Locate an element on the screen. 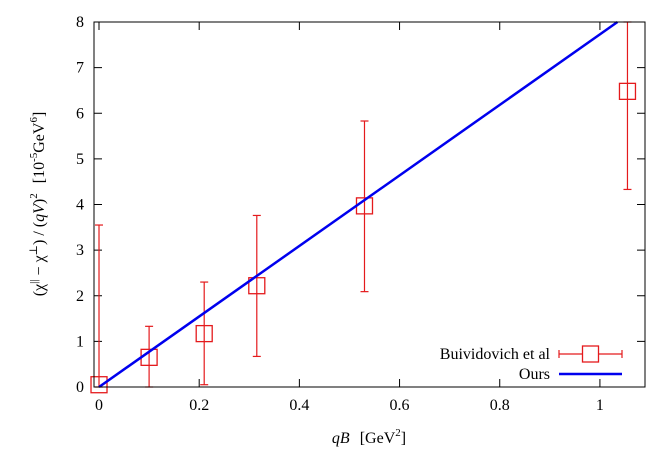 This screenshot has height=465, width=664. y-axis-open: (χ is located at coordinates (39, 289).